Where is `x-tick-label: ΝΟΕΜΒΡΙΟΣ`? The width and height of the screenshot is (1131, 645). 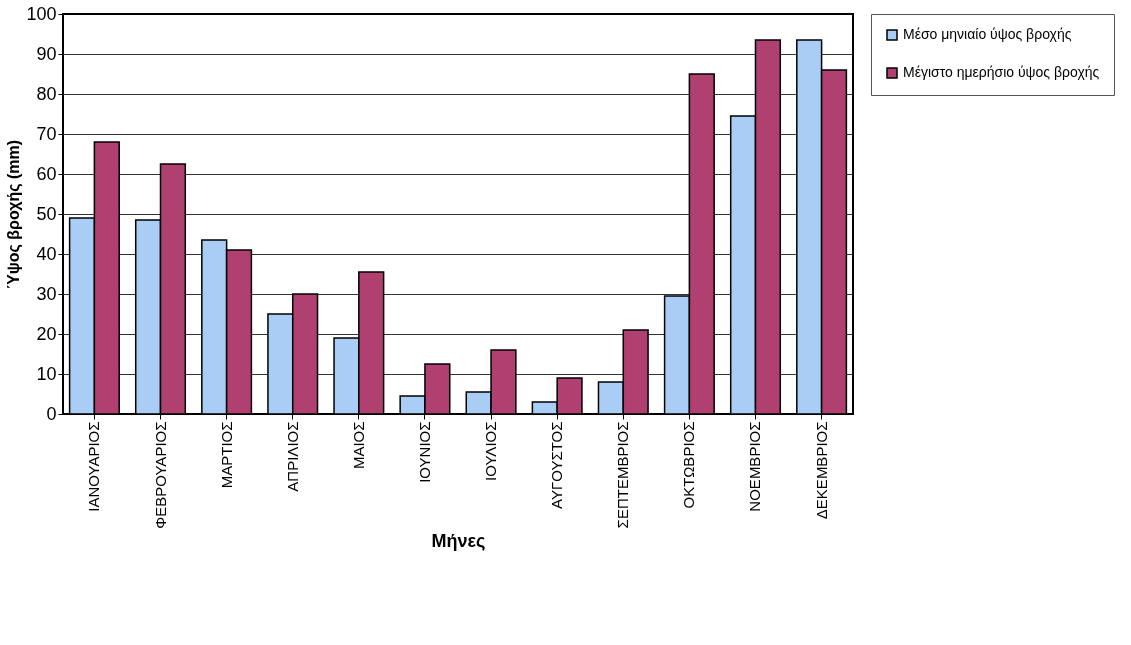
x-tick-label: ΝΟΕΜΒΡΙΟΣ is located at coordinates (755, 466).